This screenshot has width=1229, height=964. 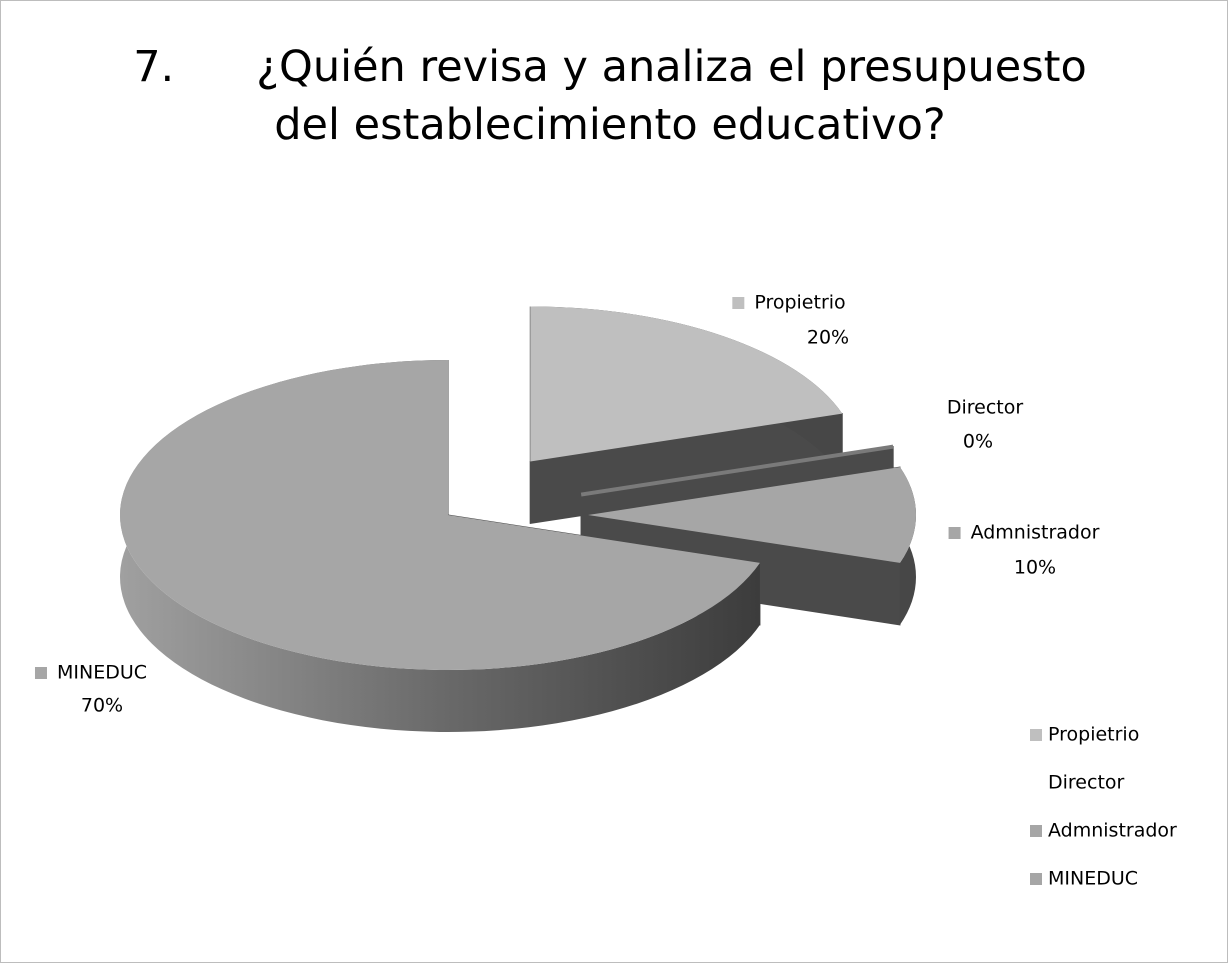 What do you see at coordinates (1035, 533) in the screenshot?
I see `data-label-name: Admnistrador` at bounding box center [1035, 533].